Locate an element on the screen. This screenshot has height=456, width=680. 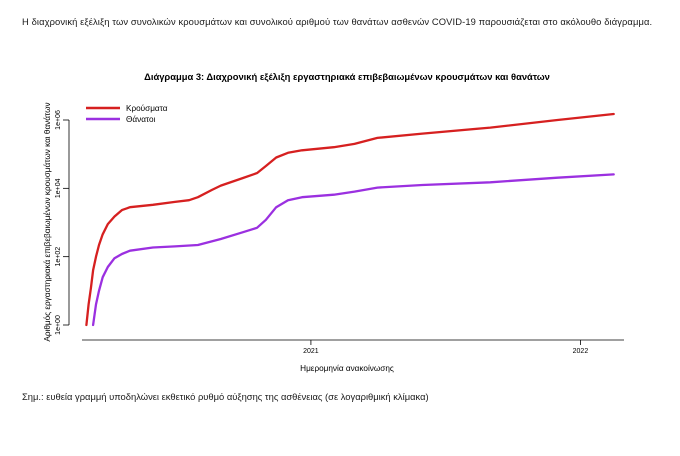
legend: Κρούσματα Θάνατοι is located at coordinates (127, 114).